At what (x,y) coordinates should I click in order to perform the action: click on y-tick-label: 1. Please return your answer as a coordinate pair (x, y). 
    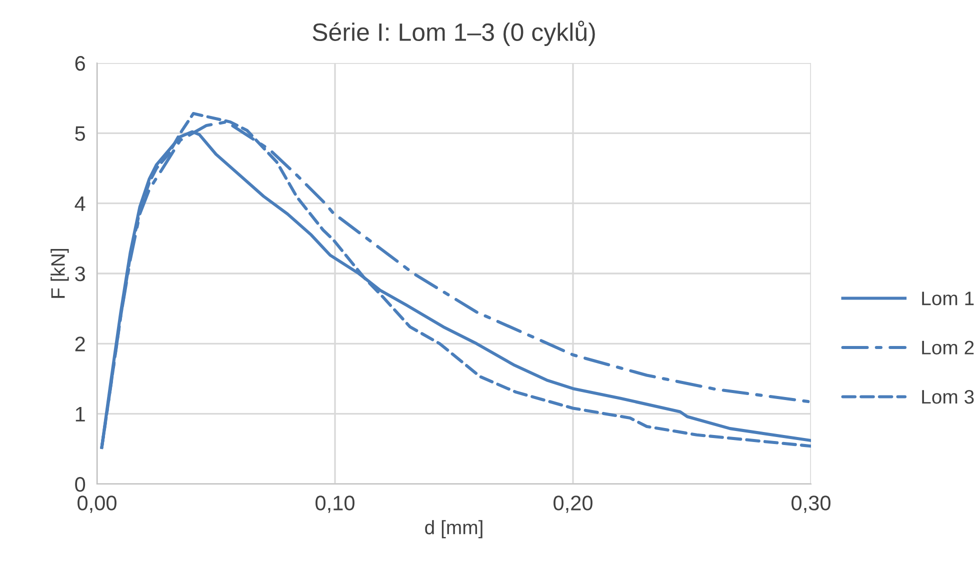
    Looking at the image, I should click on (80, 414).